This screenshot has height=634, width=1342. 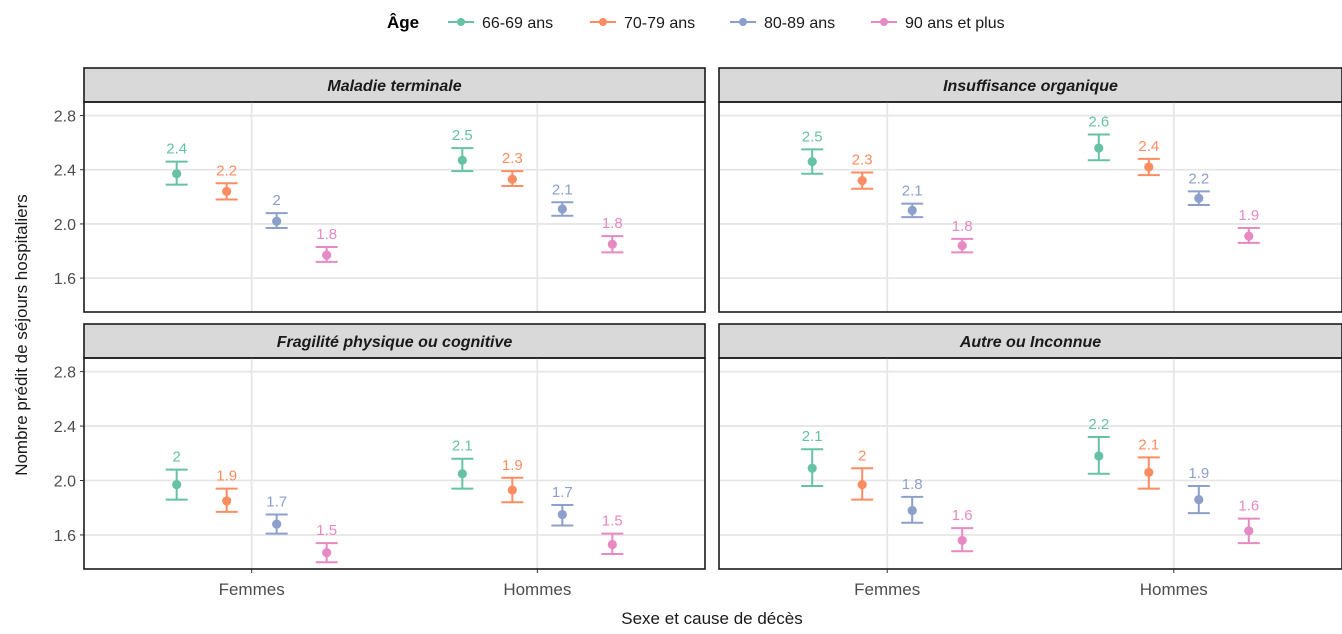 What do you see at coordinates (65, 171) in the screenshot?
I see `y-tick-label: 2.4` at bounding box center [65, 171].